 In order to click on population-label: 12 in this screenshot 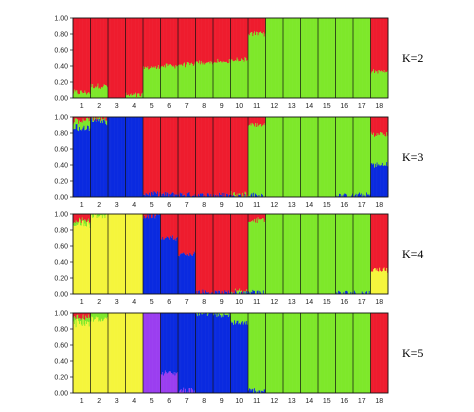, I will do `click(274, 106)`.